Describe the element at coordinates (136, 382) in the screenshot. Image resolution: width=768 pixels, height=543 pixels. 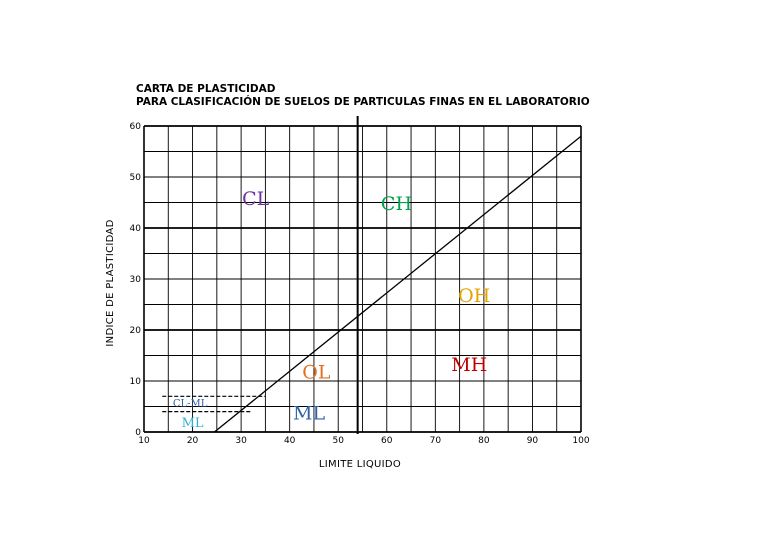
I see `y-tick-label: 10` at that location.